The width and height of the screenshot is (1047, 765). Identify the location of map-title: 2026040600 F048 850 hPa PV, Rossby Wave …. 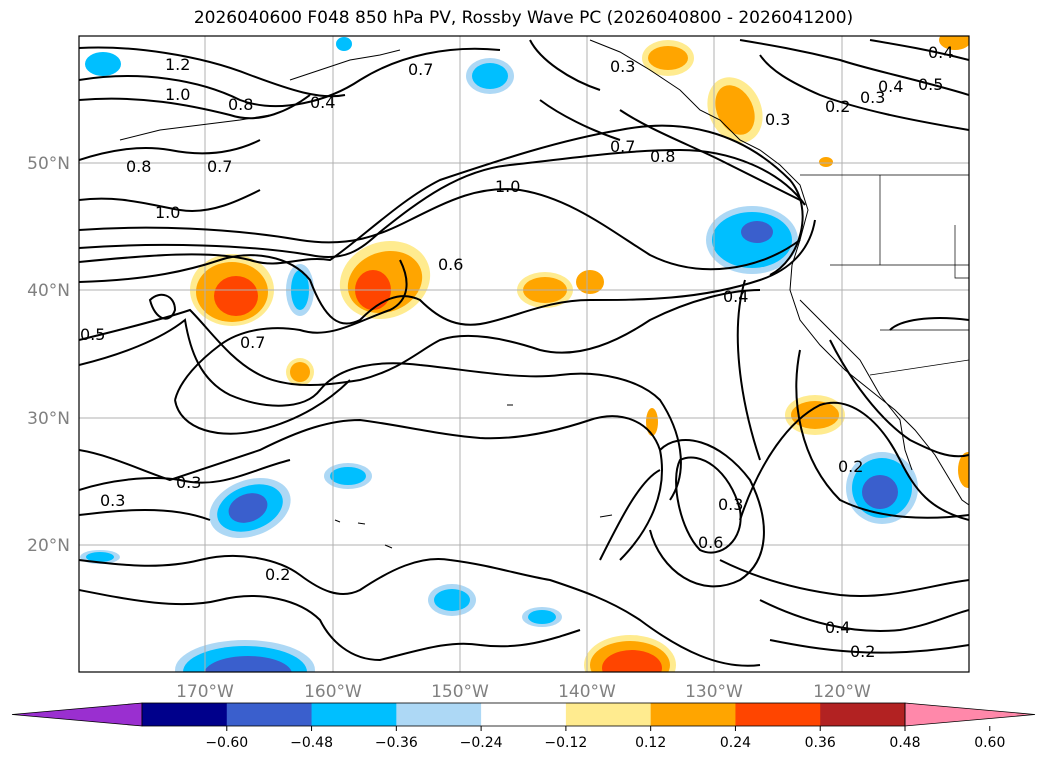
(523, 18).